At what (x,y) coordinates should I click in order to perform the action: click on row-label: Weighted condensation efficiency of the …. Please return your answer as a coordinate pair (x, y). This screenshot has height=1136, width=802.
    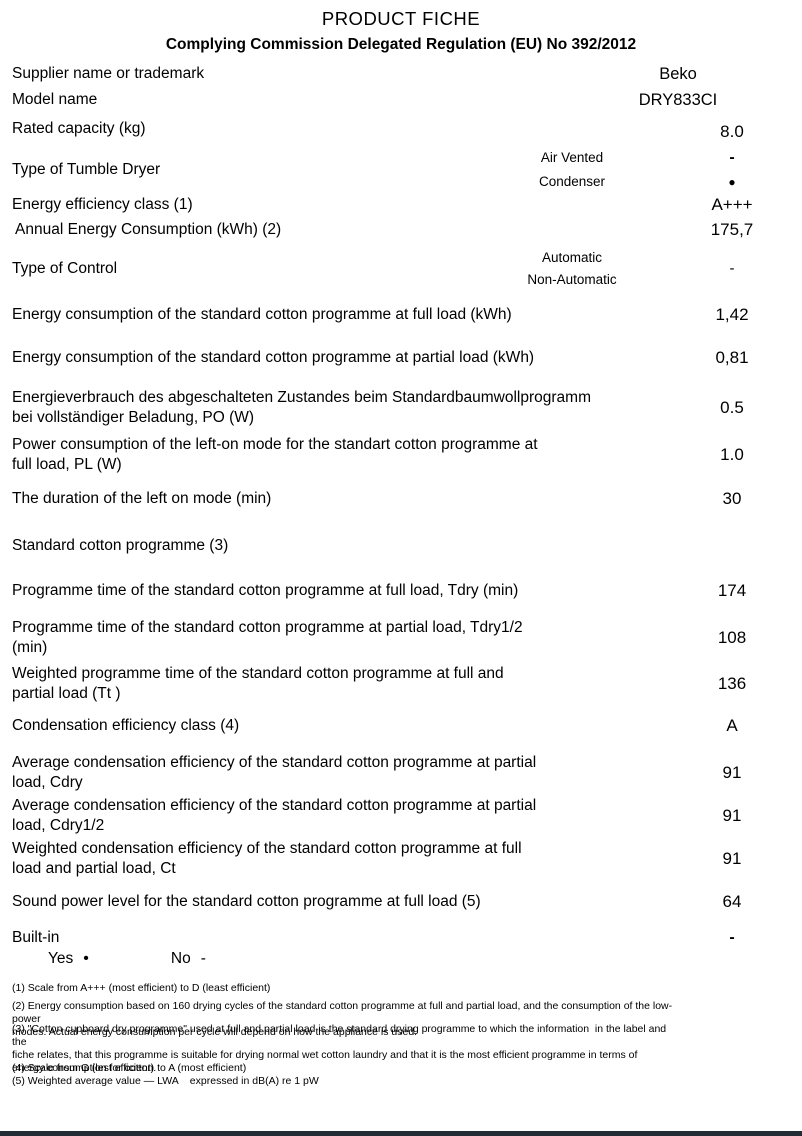
    Looking at the image, I should click on (267, 858).